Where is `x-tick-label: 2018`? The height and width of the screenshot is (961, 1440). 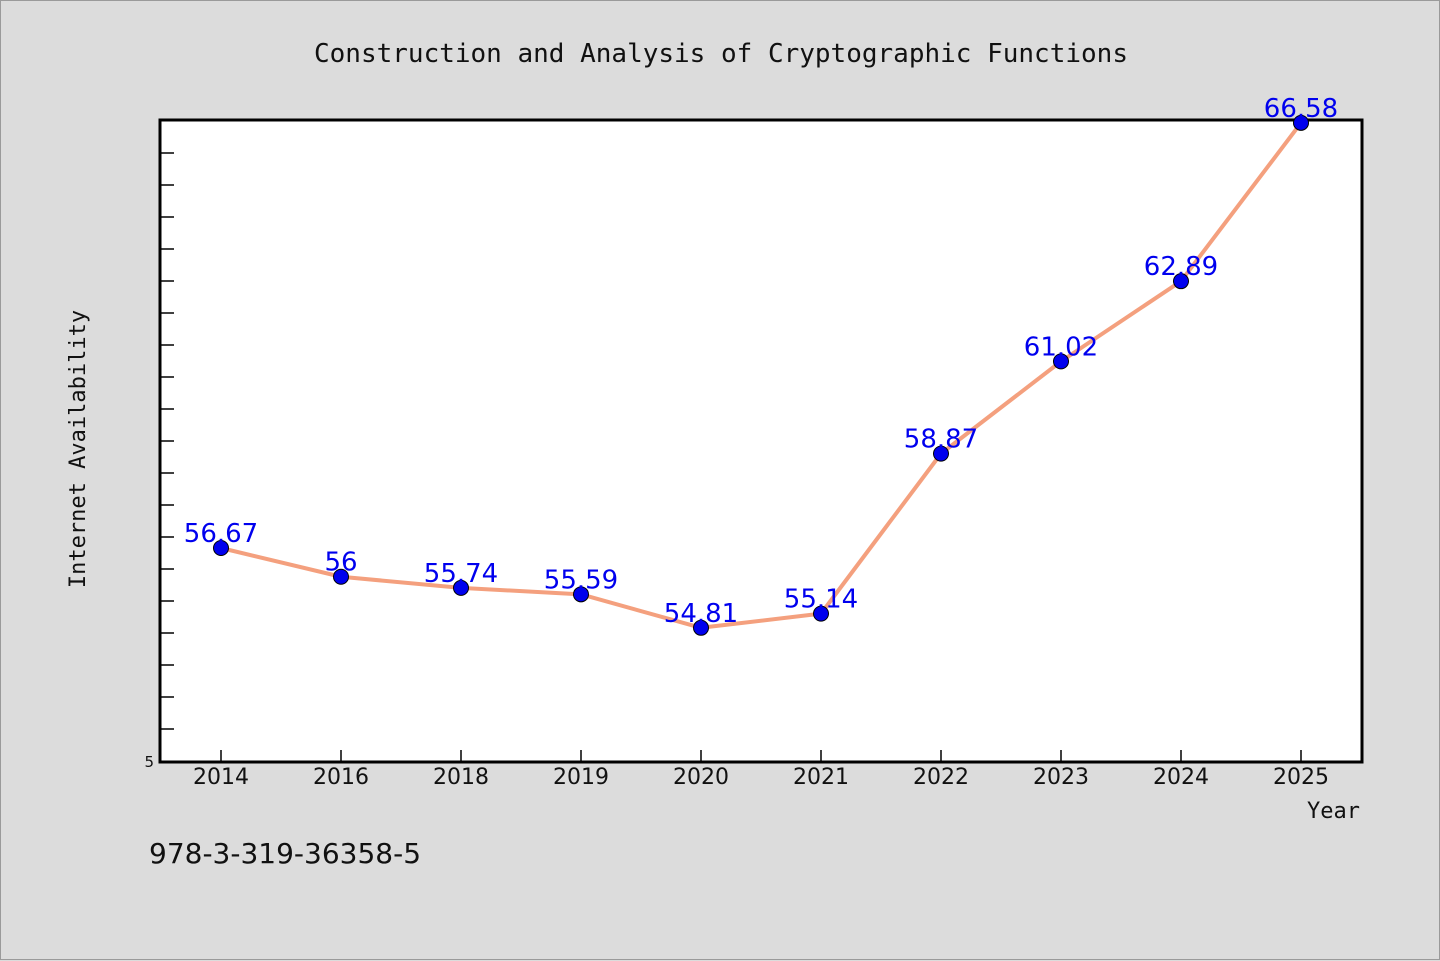
x-tick-label: 2018 is located at coordinates (461, 777).